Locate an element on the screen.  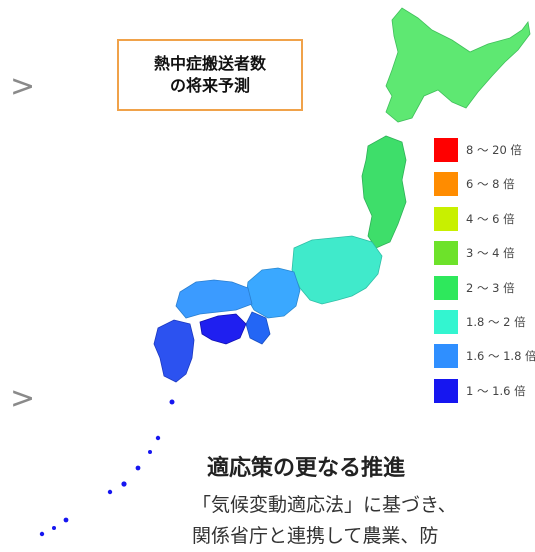
legend-item: 6 ～ 8 倍 is located at coordinates (484, 184).